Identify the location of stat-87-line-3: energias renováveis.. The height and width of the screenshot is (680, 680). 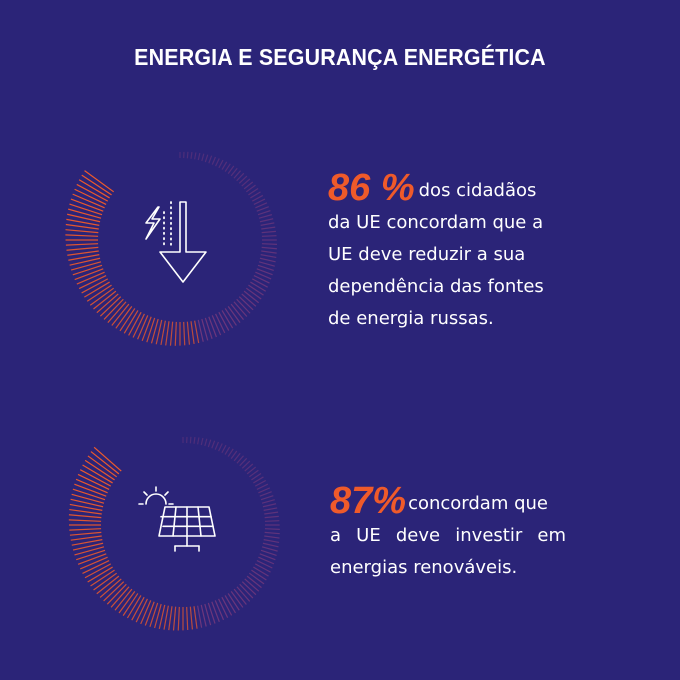
(424, 567).